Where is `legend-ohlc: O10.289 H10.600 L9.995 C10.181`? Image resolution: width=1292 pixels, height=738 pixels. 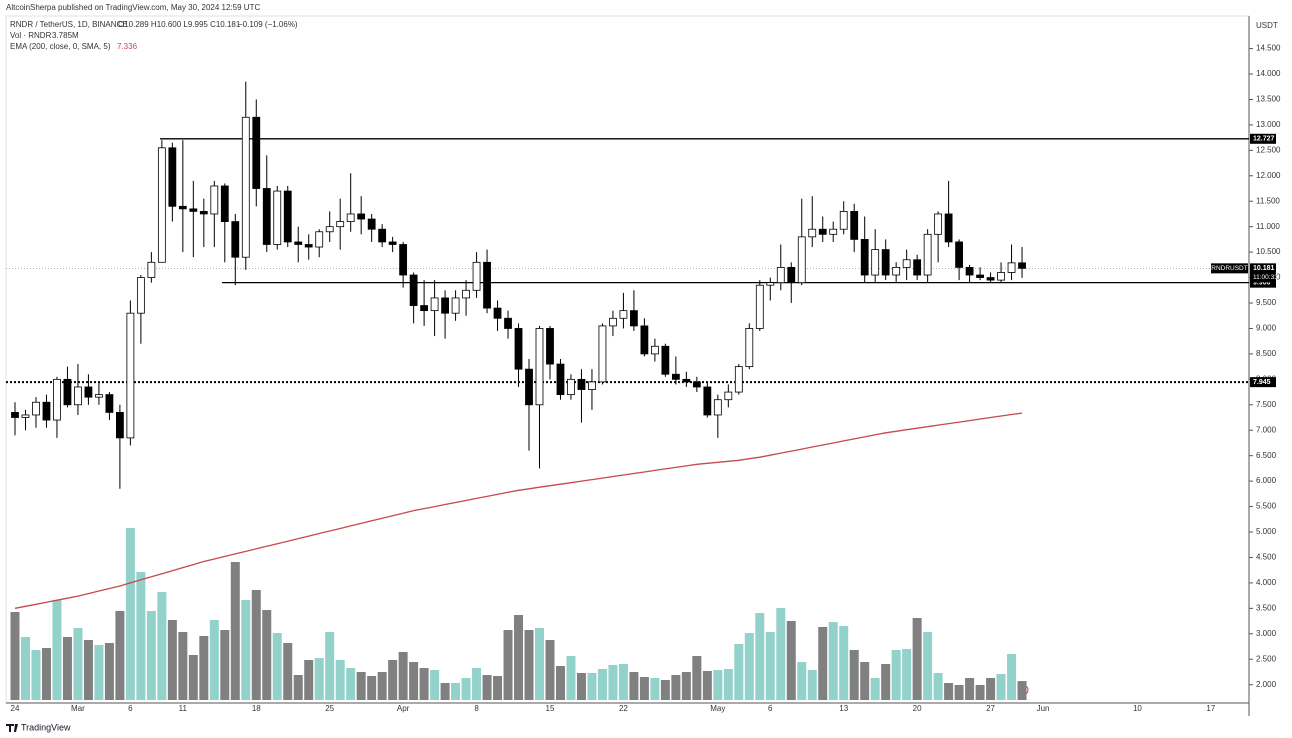
legend-ohlc: O10.289 H10.600 L9.995 C10.181 is located at coordinates (179, 24).